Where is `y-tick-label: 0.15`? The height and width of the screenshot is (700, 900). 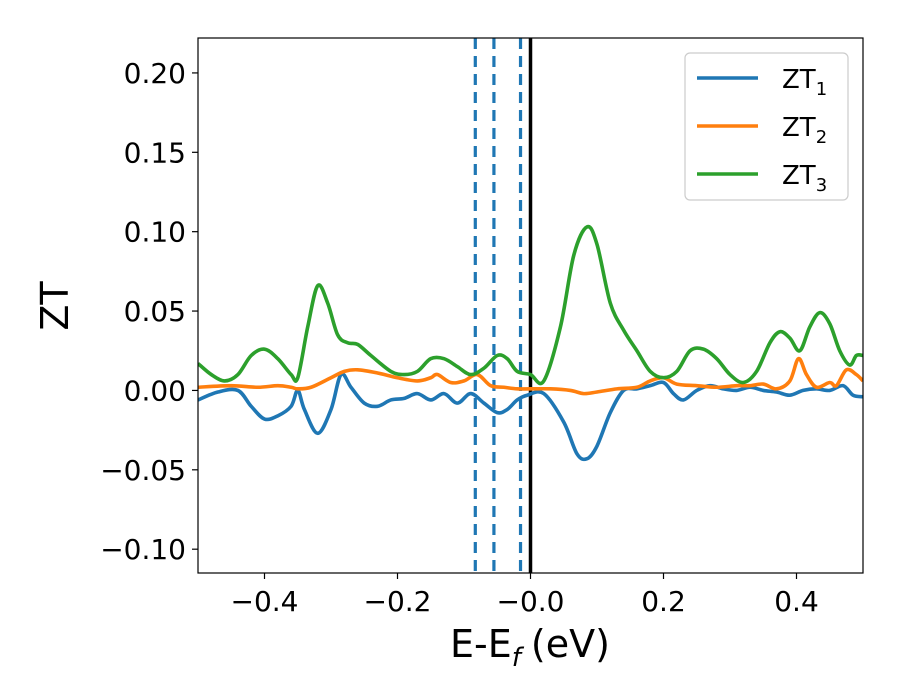
y-tick-label: 0.15 is located at coordinates (155, 152).